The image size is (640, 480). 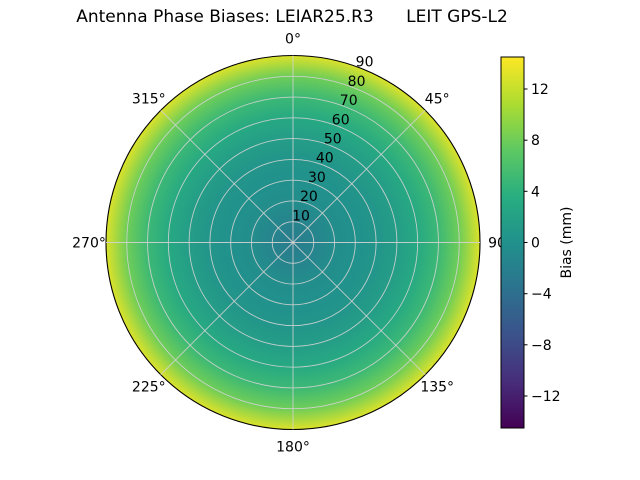 What do you see at coordinates (301, 216) in the screenshot?
I see `radial-tick-label: 10` at bounding box center [301, 216].